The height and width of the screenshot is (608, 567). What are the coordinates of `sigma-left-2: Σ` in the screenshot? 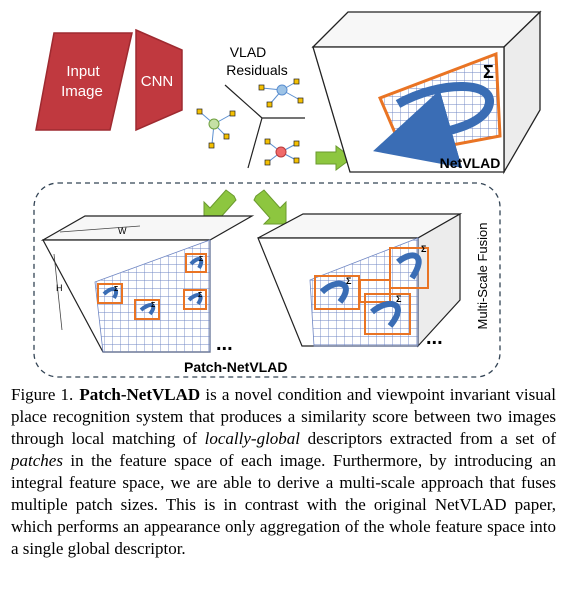 It's located at (153, 305).